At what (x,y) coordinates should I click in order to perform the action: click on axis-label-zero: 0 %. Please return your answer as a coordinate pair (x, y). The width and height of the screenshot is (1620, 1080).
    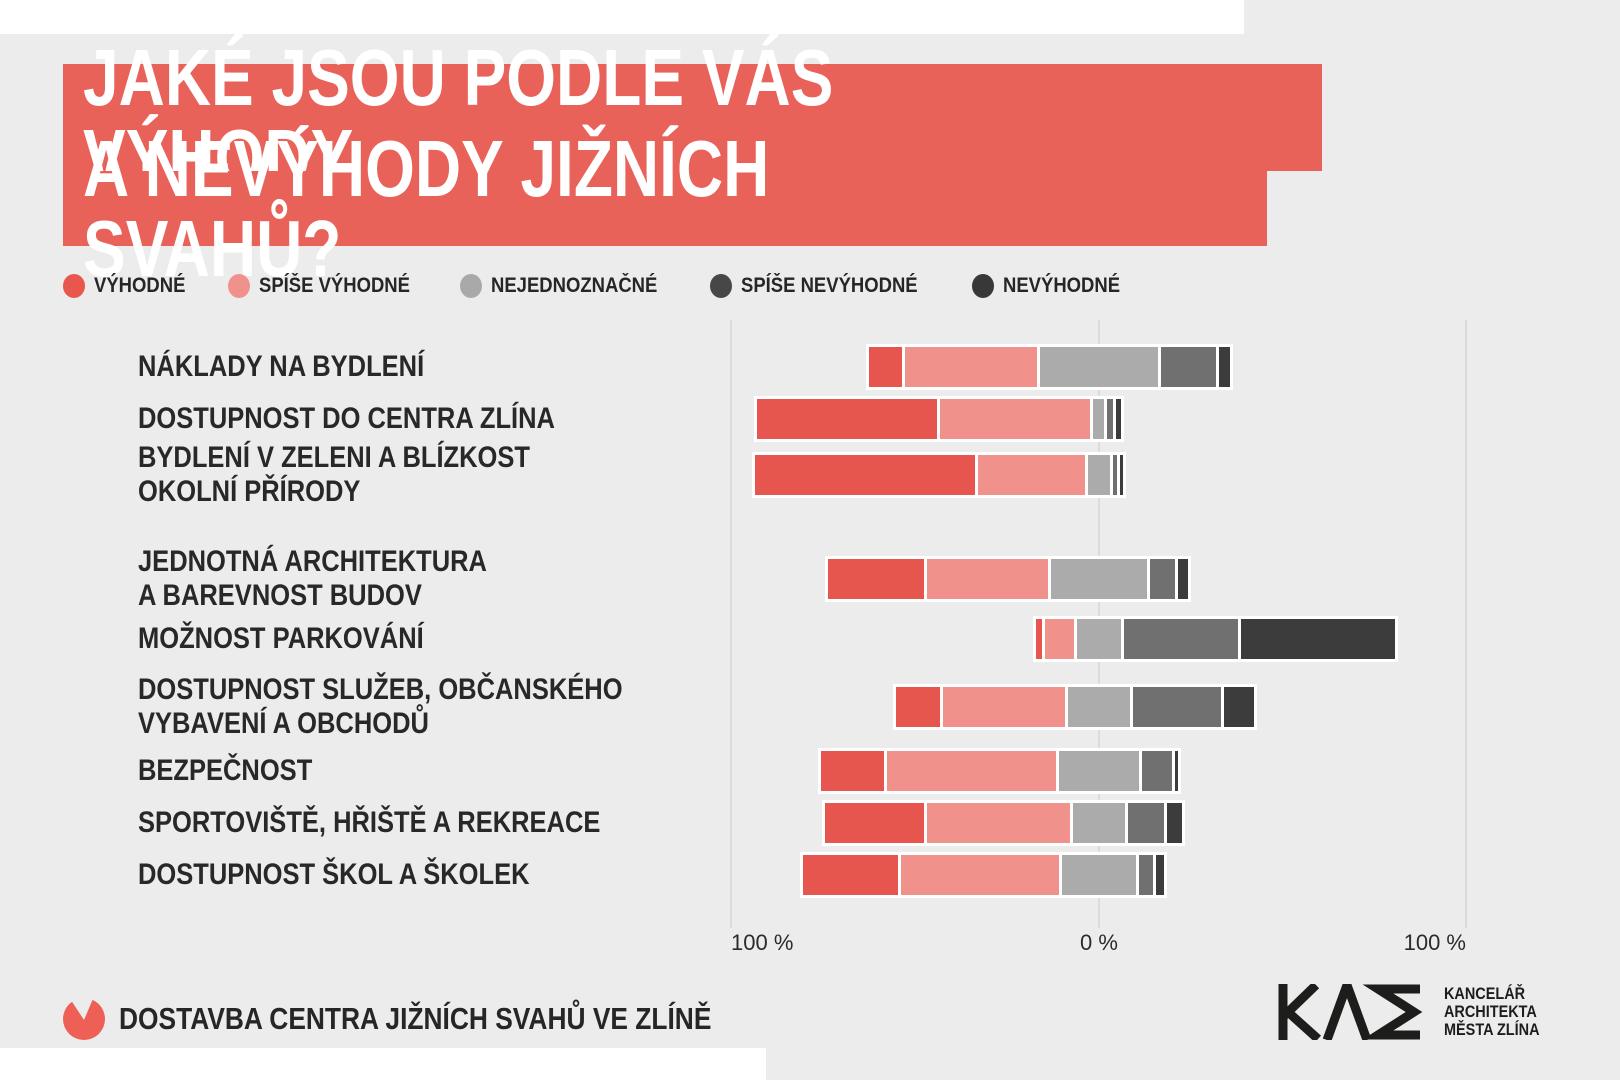
    Looking at the image, I should click on (1099, 942).